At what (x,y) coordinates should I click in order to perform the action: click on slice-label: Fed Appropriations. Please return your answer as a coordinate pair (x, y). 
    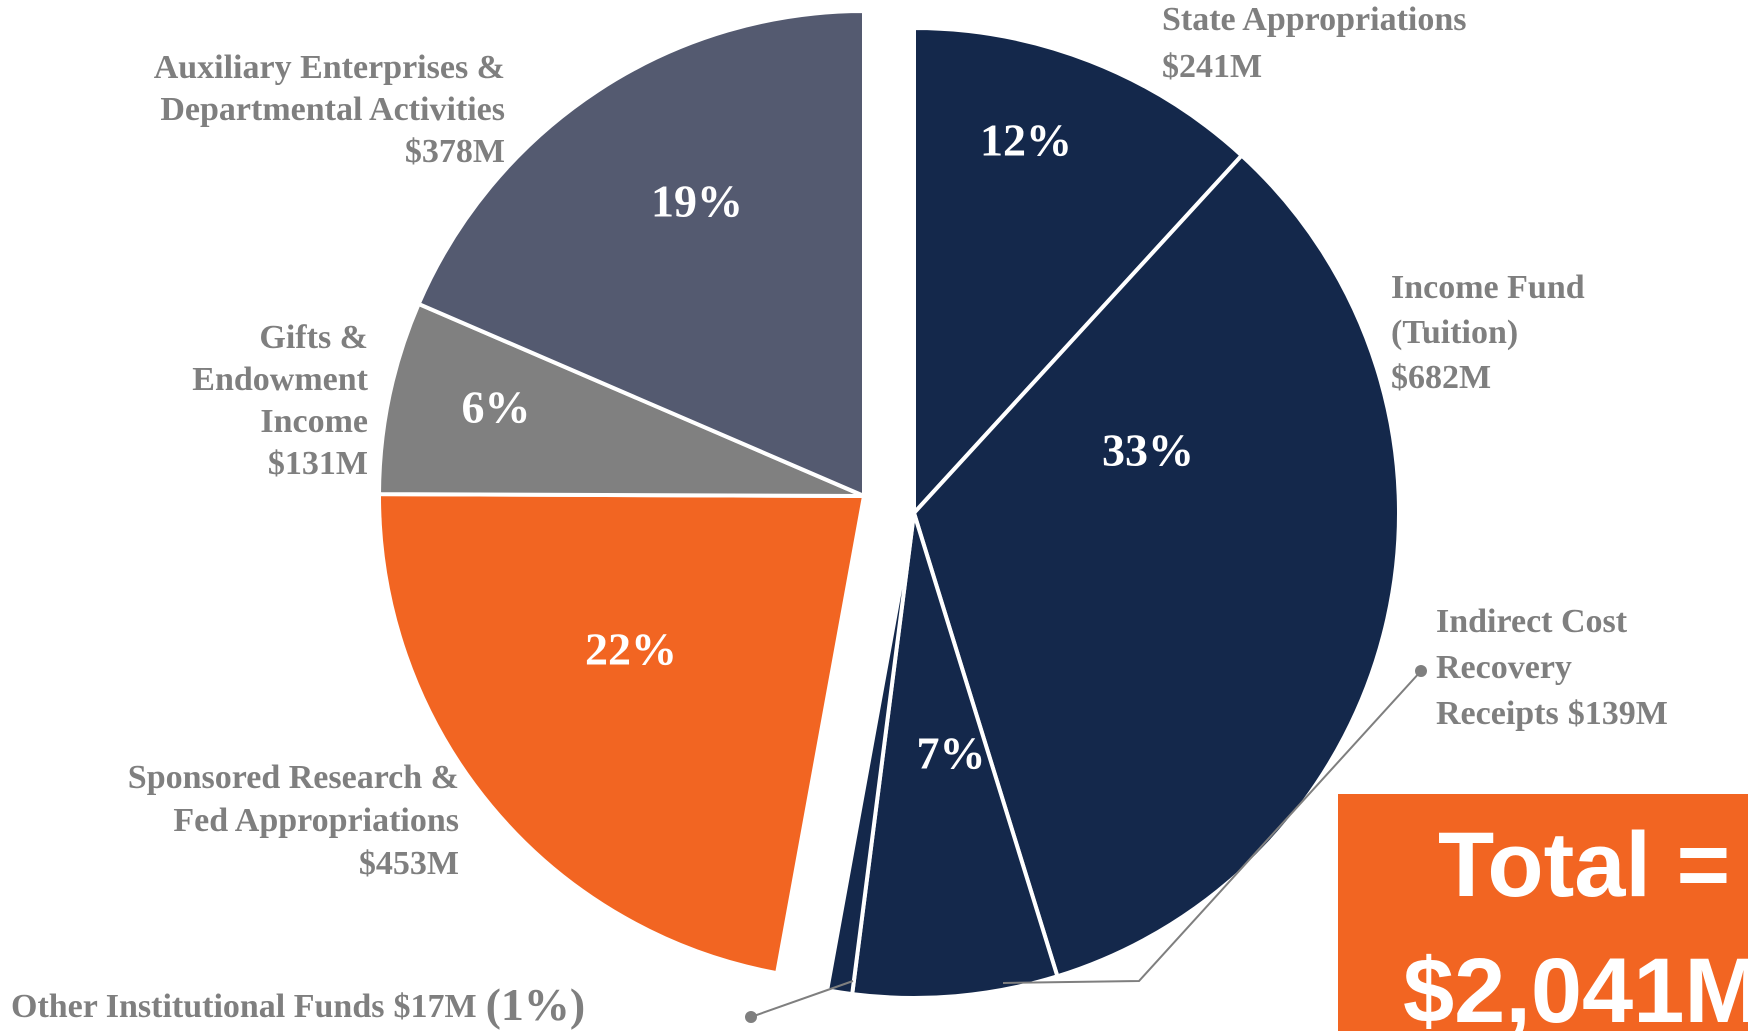
    Looking at the image, I should click on (316, 820).